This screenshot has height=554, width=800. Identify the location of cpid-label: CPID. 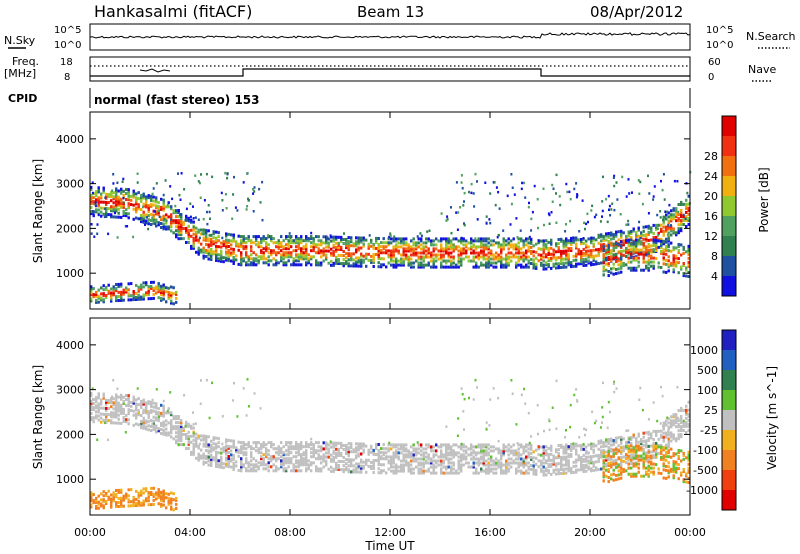
(22, 98).